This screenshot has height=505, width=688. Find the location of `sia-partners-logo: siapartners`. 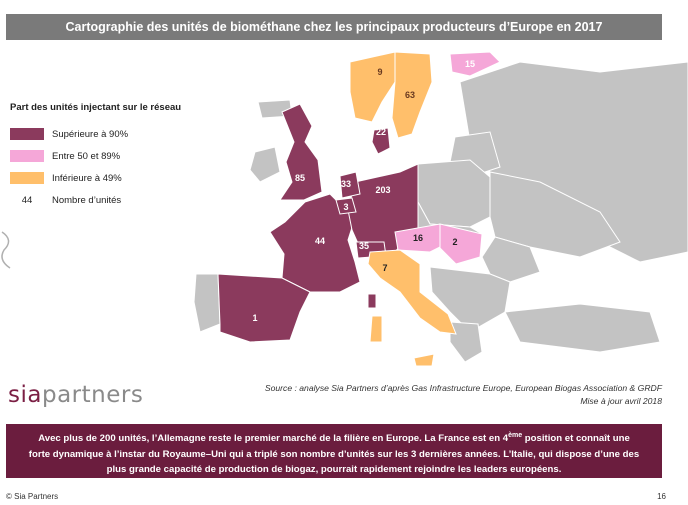

sia-partners-logo: siapartners is located at coordinates (75, 395).